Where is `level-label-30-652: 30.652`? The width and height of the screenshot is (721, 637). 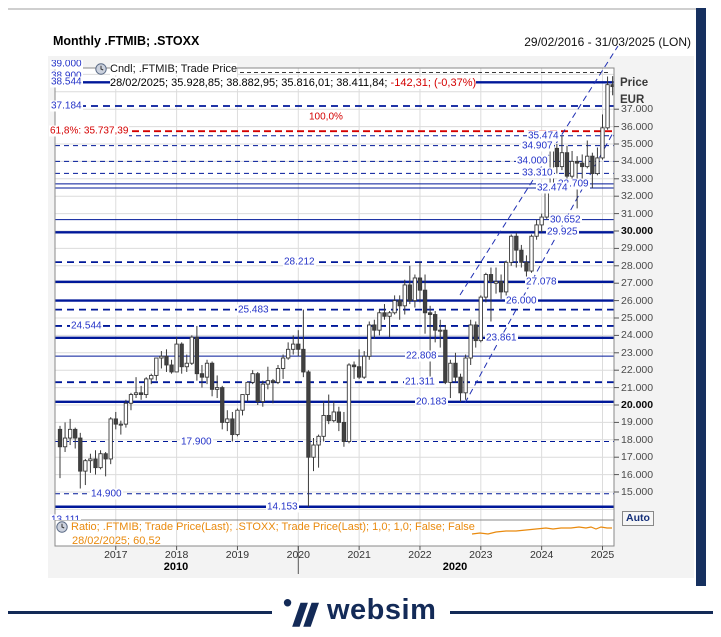 level-label-30-652: 30.652 is located at coordinates (565, 220).